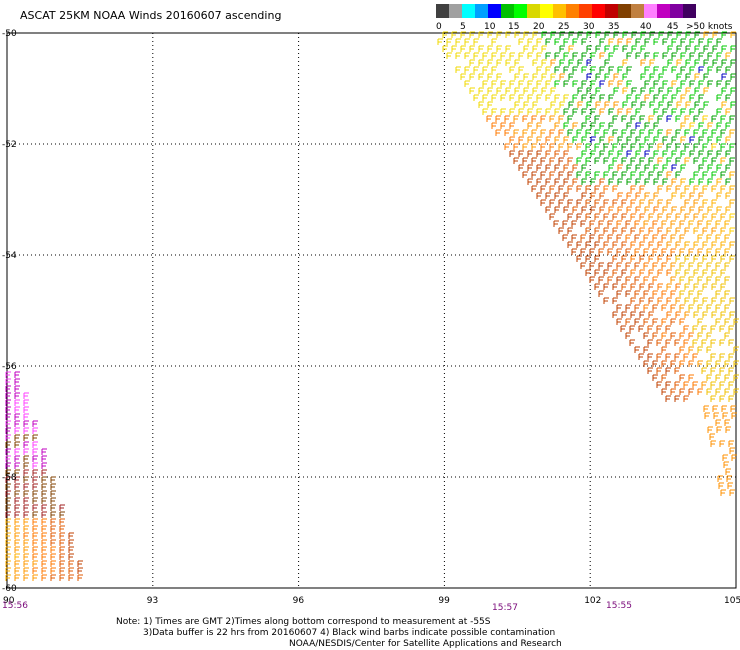 This screenshot has width=740, height=650. I want to click on legend-swatch, so click(650, 11).